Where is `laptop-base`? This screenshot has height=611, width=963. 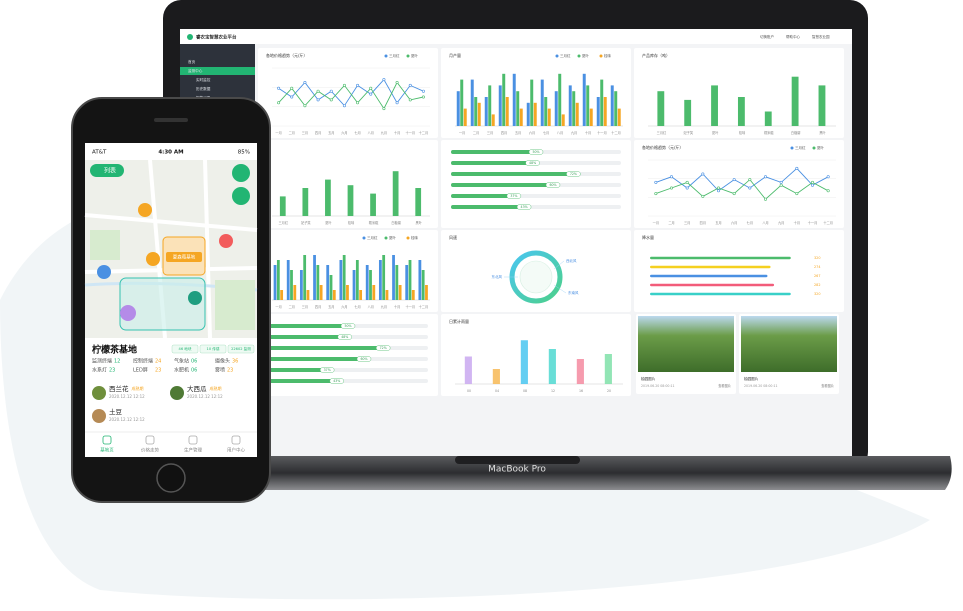 laptop-base is located at coordinates (600, 473).